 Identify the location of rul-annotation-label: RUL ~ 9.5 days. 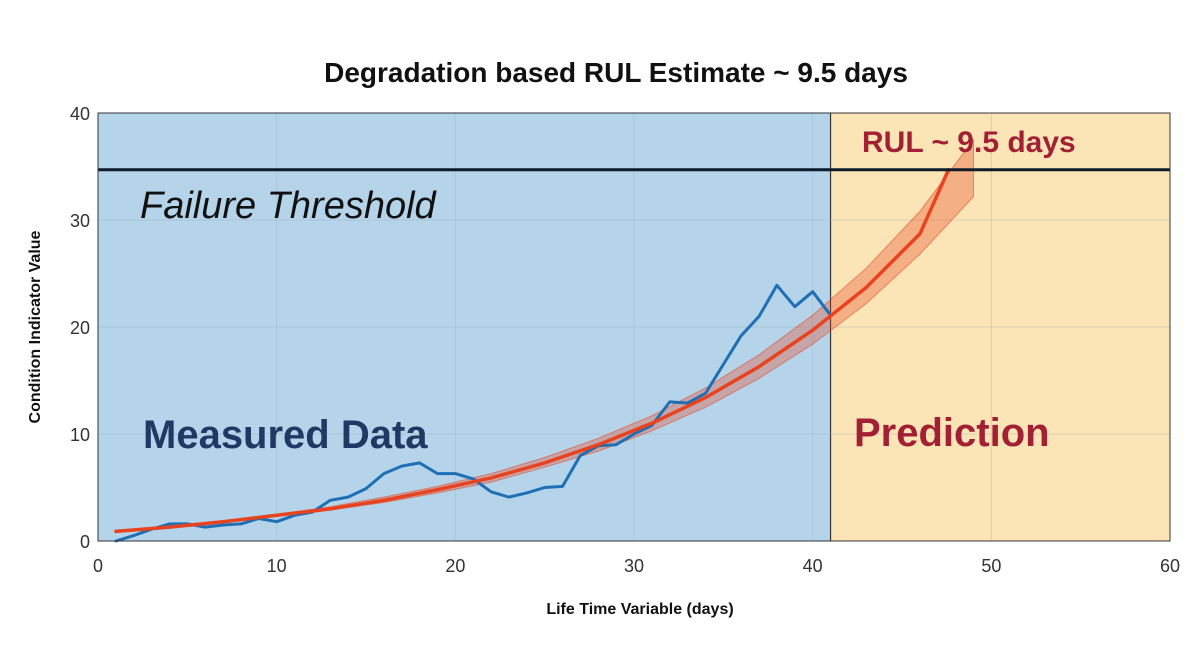
(969, 142).